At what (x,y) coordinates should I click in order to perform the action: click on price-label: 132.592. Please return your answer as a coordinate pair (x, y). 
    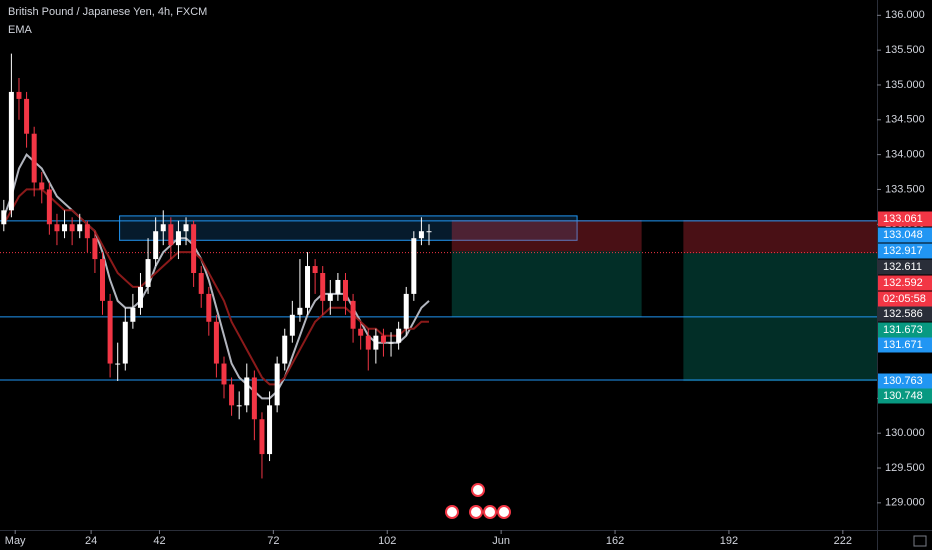
    Looking at the image, I should click on (903, 283).